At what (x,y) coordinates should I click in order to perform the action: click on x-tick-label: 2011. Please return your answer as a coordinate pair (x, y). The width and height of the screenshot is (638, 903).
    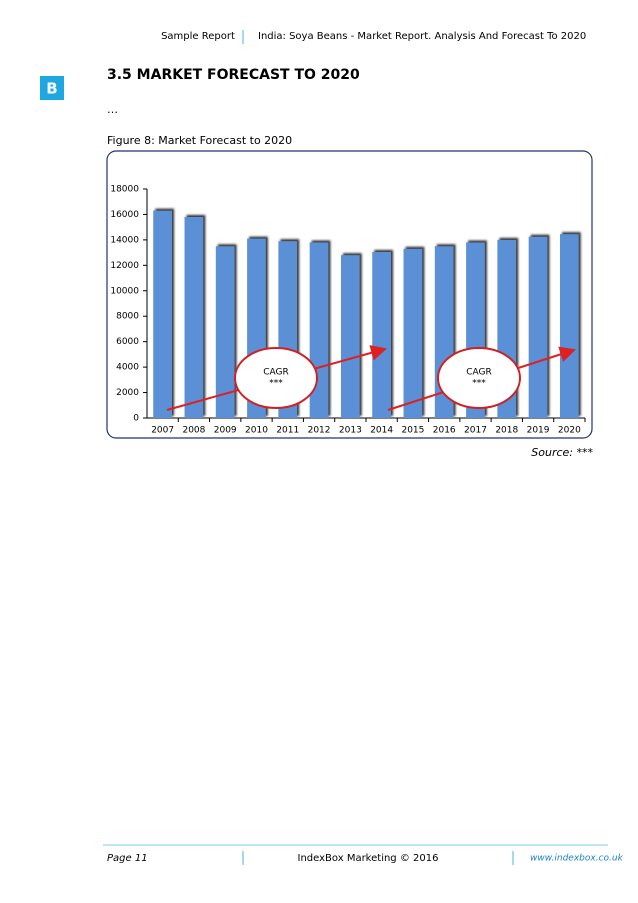
    Looking at the image, I should click on (287, 431).